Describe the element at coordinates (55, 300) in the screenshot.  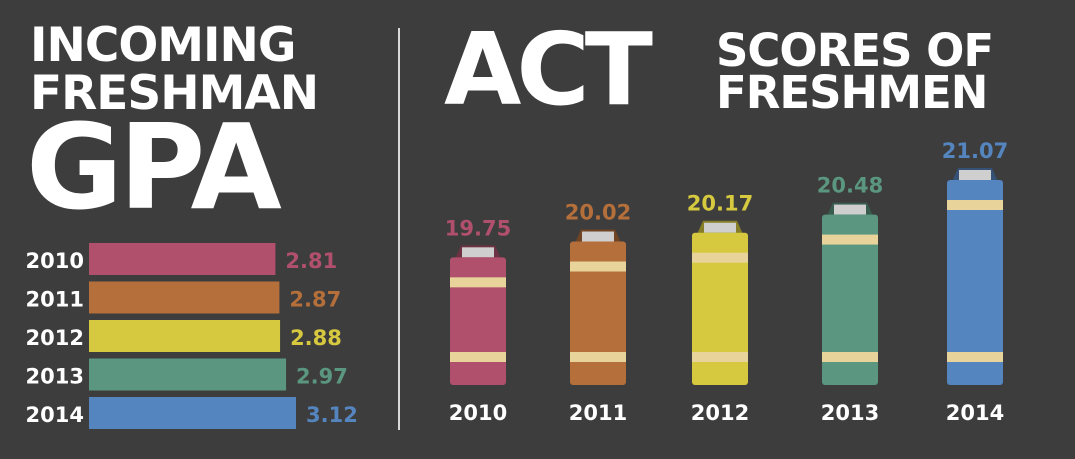
I see `gpa-year-label: 2011` at that location.